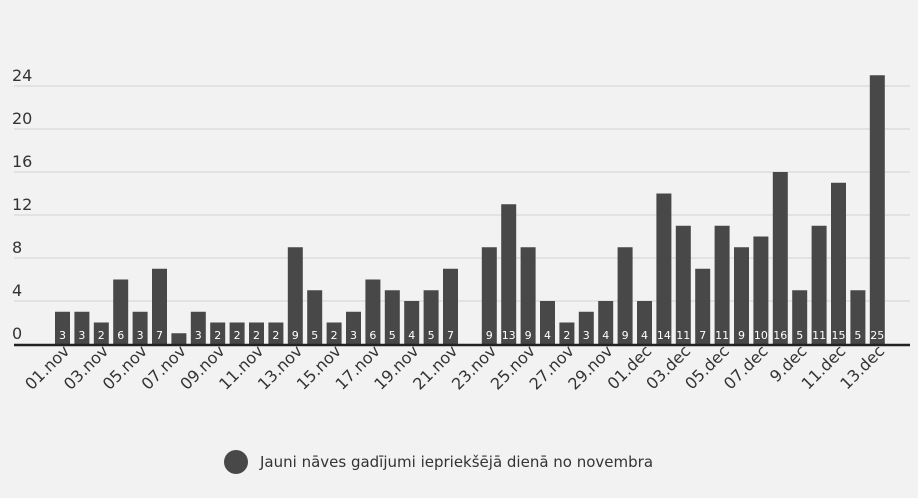 The width and height of the screenshot is (918, 498). Describe the element at coordinates (22, 118) in the screenshot. I see `y-tick-label: 20` at that location.